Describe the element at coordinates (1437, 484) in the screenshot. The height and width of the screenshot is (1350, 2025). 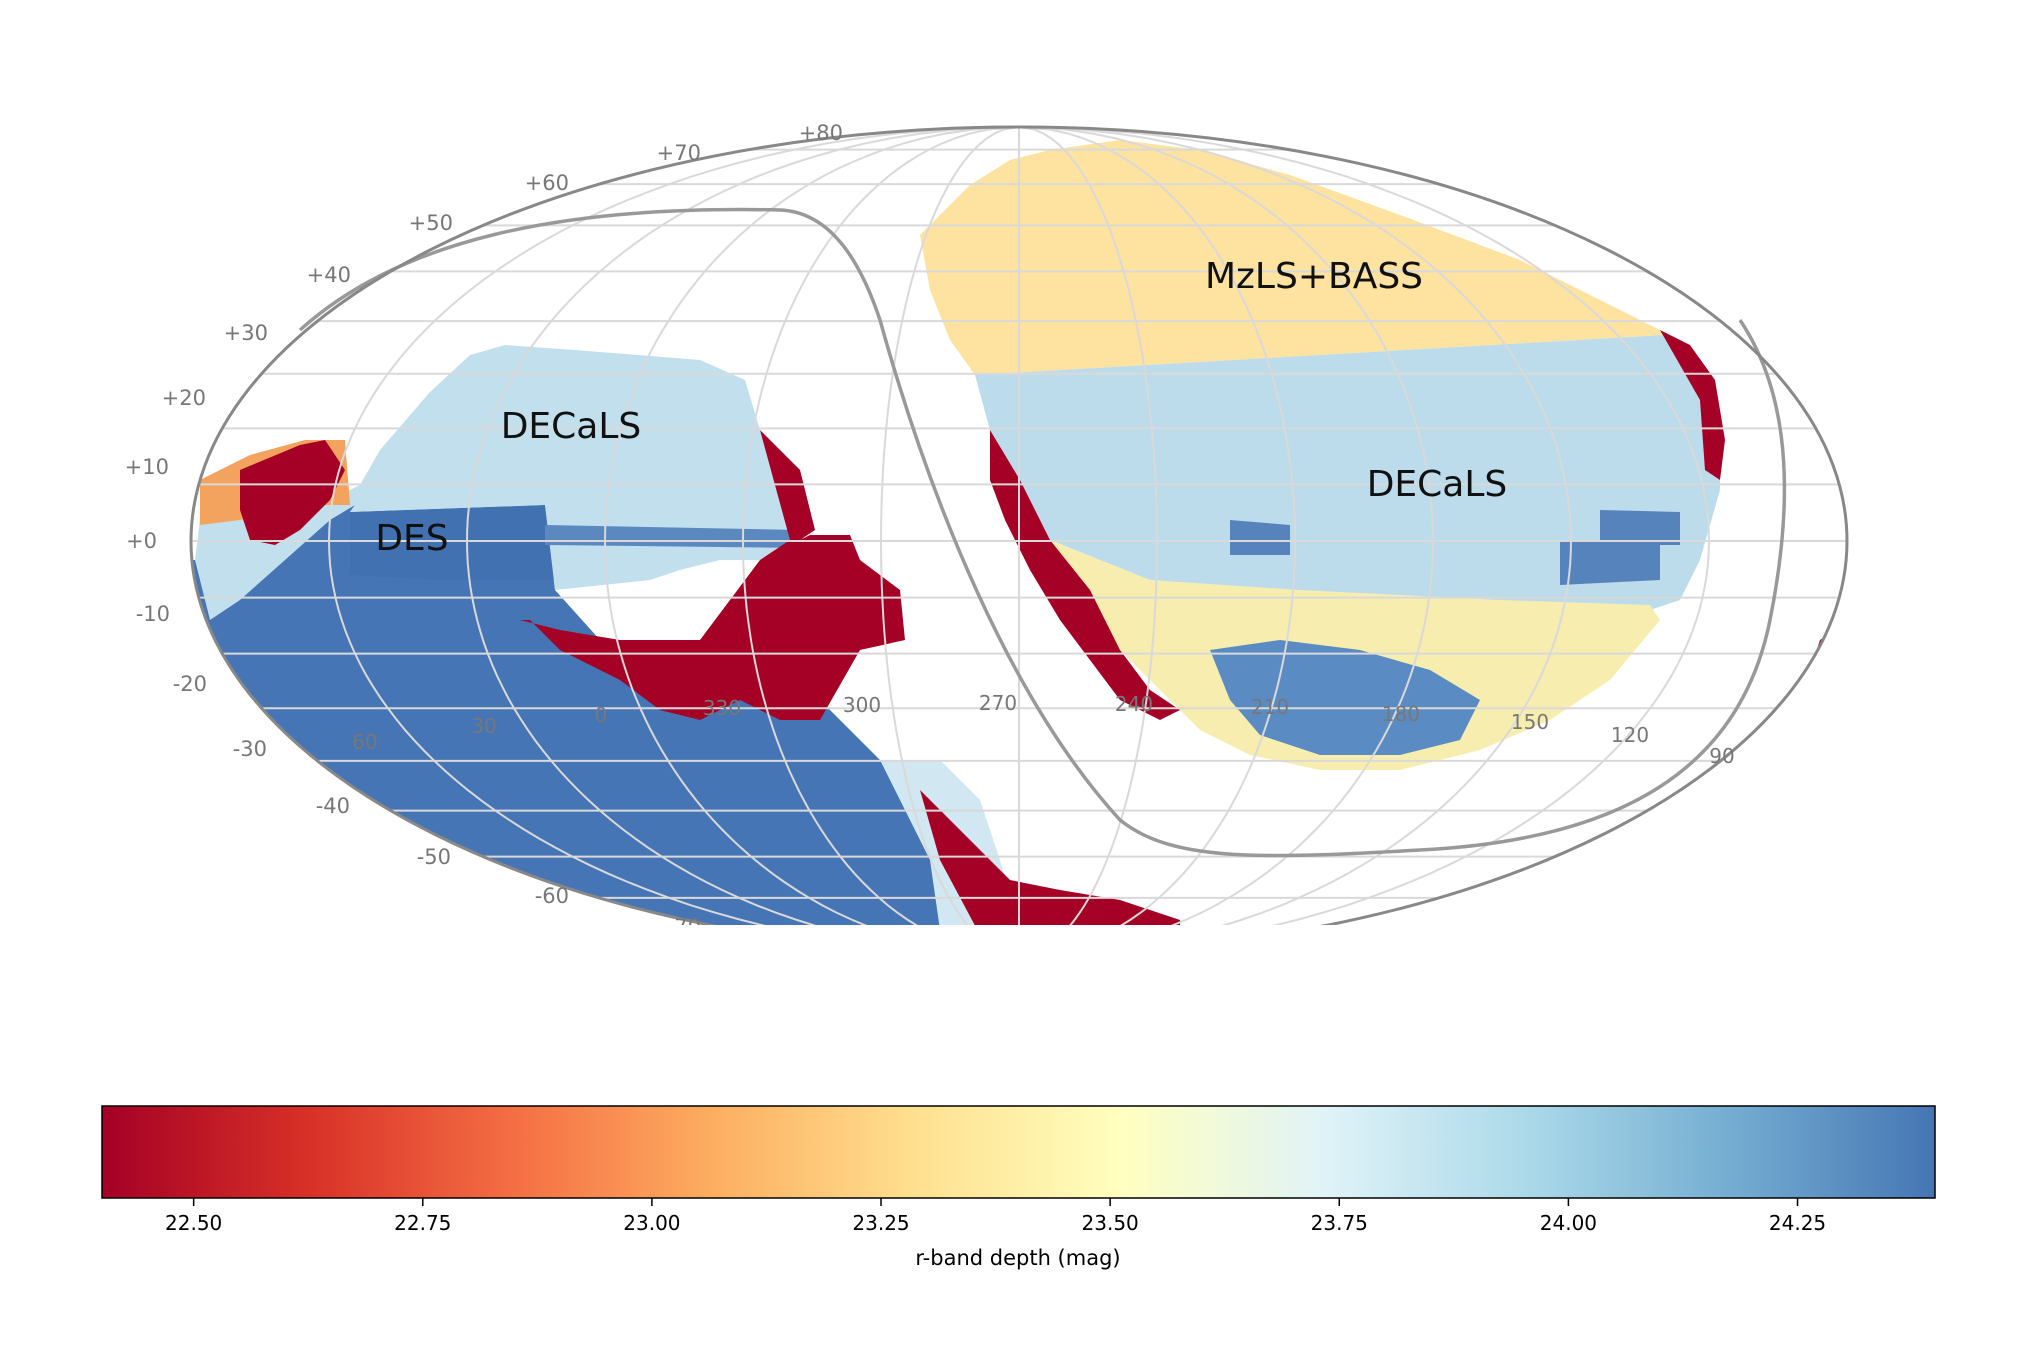
I see `survey-label-decals-north: DECaLS` at that location.